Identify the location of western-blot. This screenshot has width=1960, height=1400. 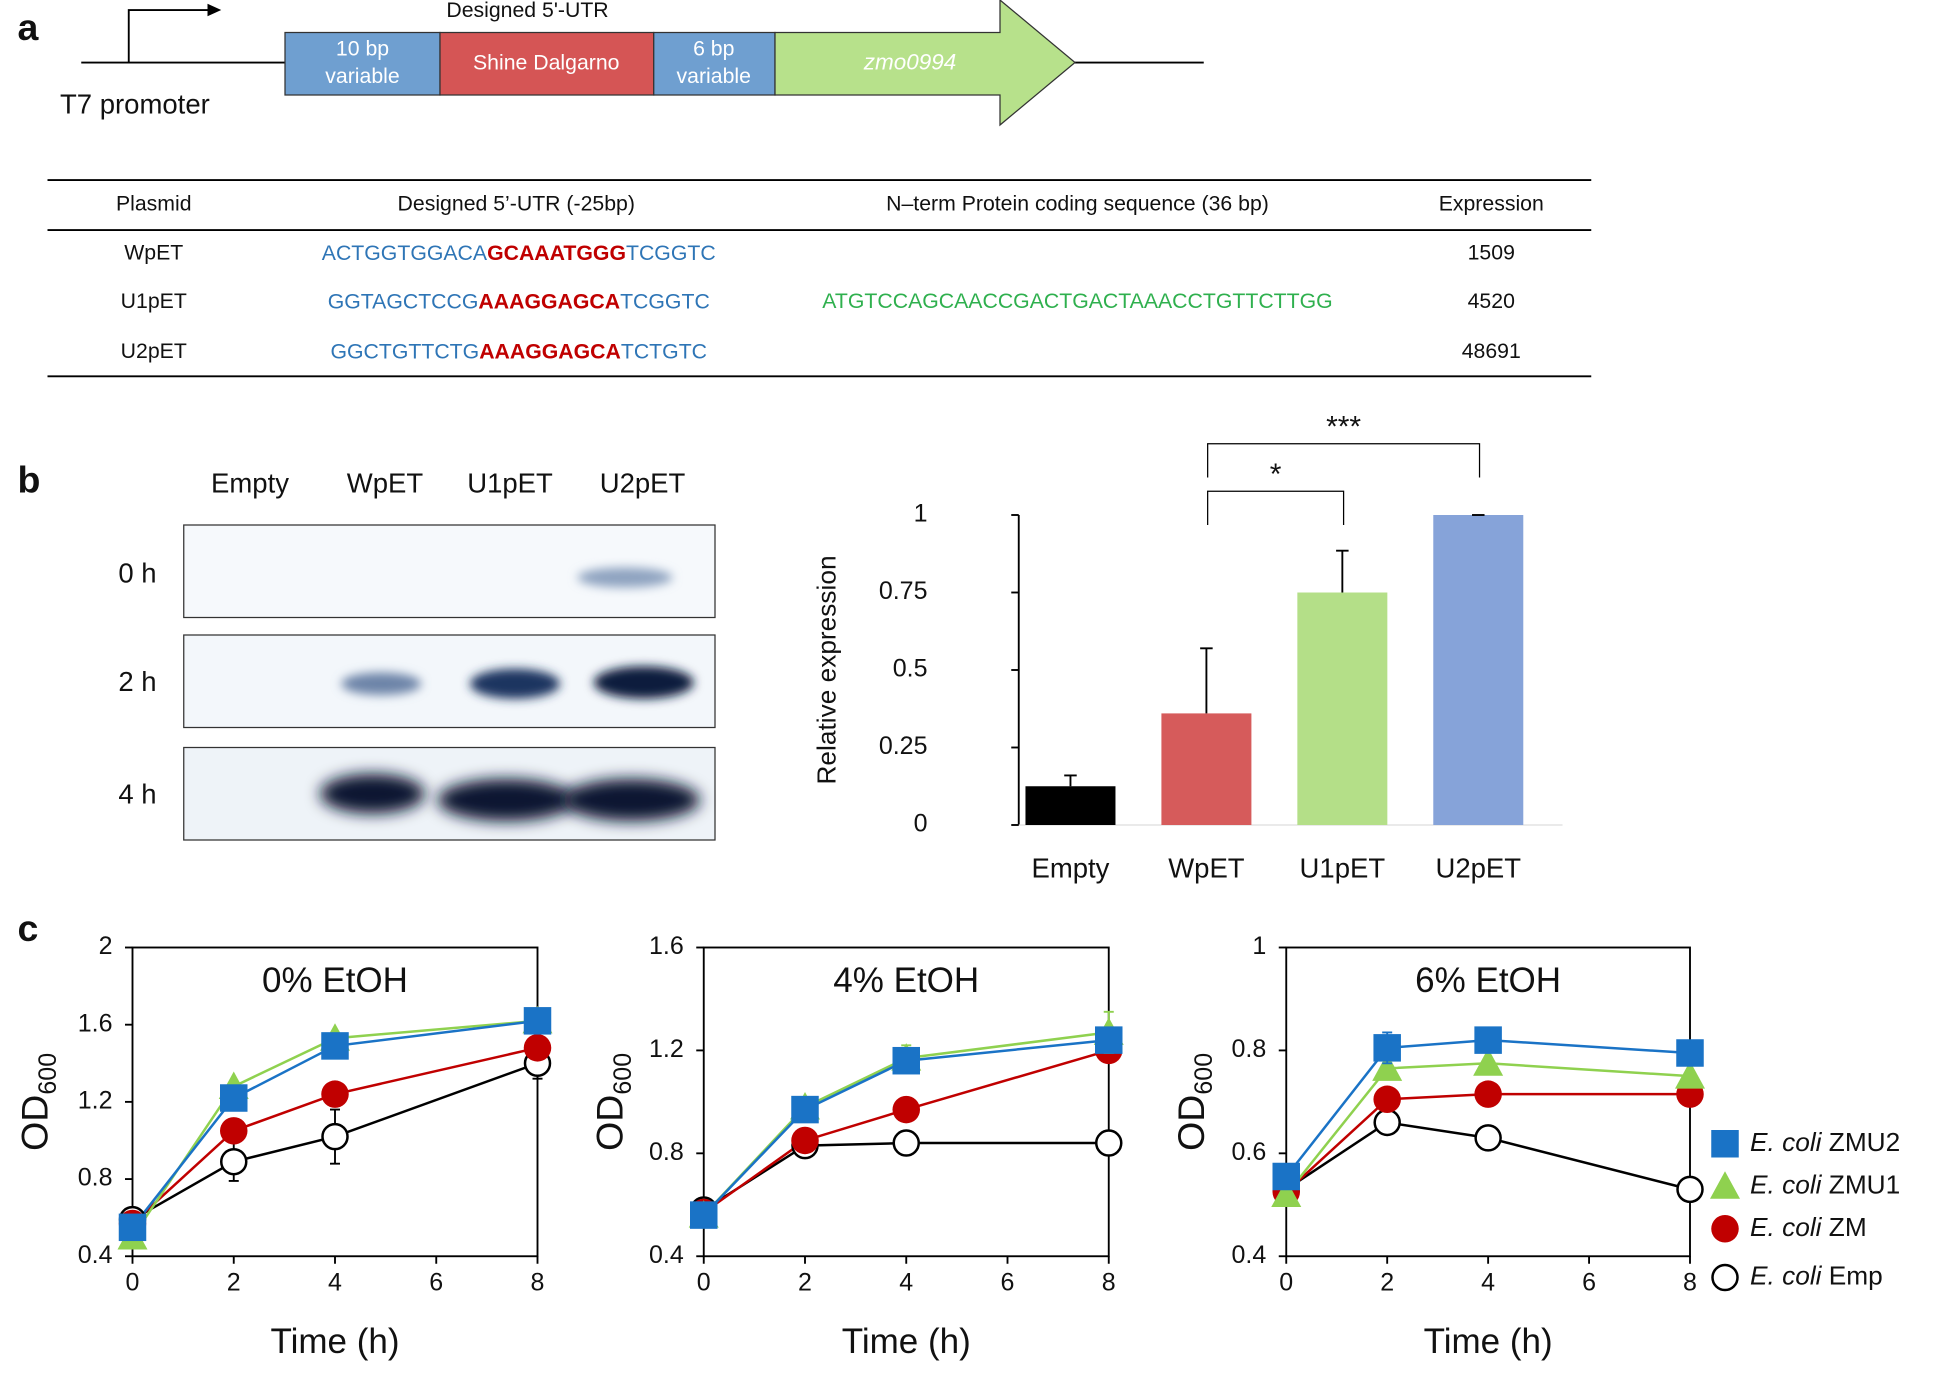
(449, 682).